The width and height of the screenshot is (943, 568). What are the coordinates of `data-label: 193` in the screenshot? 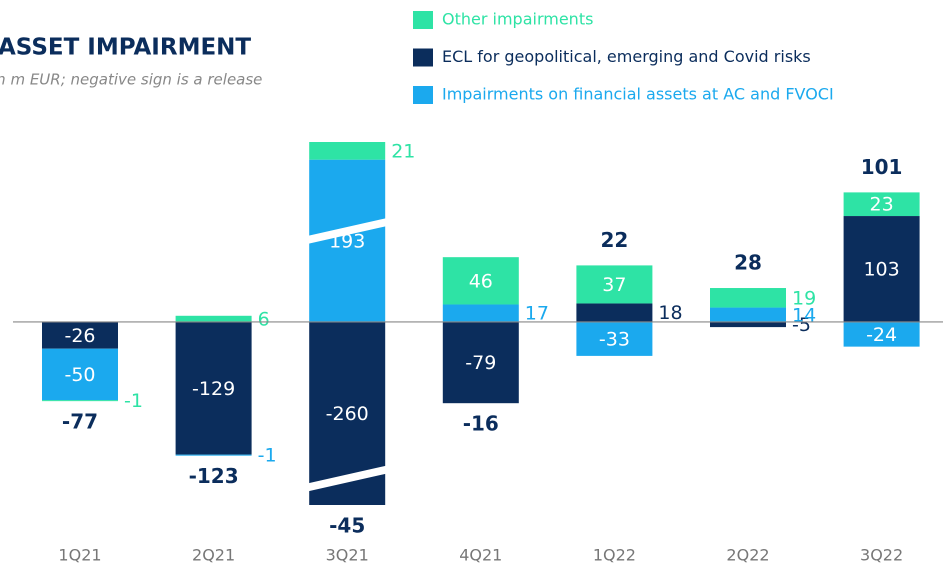 It's located at (347, 241).